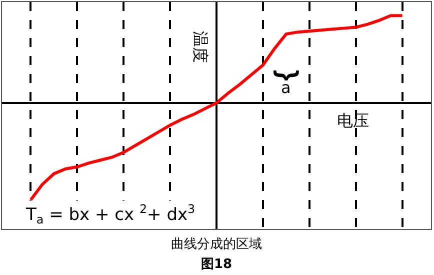 The image size is (434, 275). Describe the element at coordinates (216, 244) in the screenshot. I see `text: 曲线分成的区域` at that location.